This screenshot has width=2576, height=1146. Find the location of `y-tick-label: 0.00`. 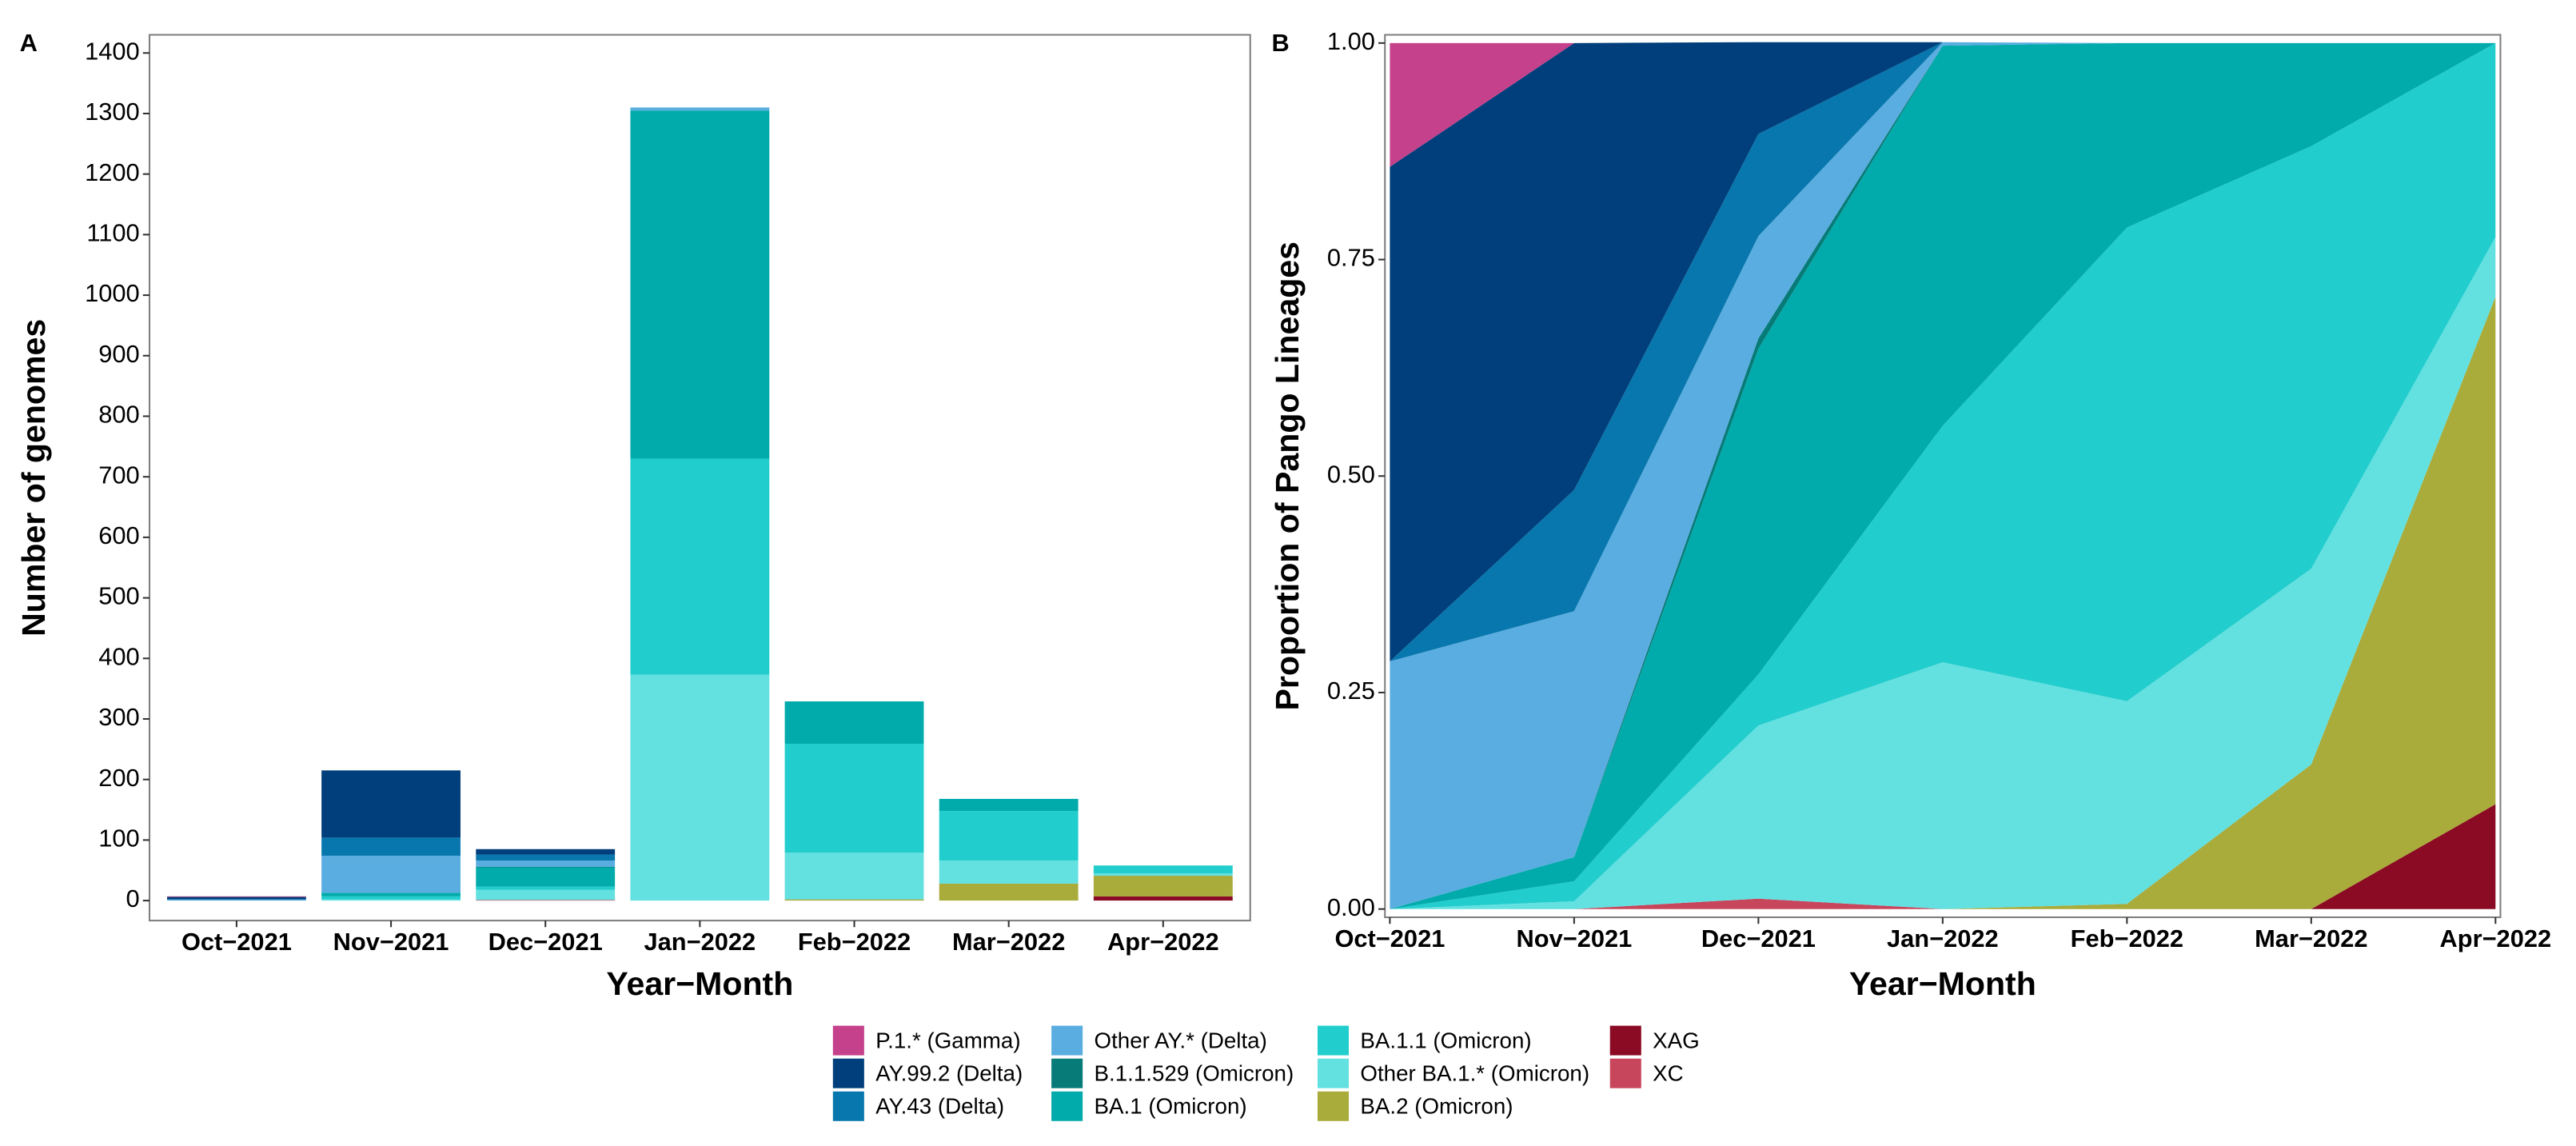

y-tick-label: 0.00 is located at coordinates (1351, 907).